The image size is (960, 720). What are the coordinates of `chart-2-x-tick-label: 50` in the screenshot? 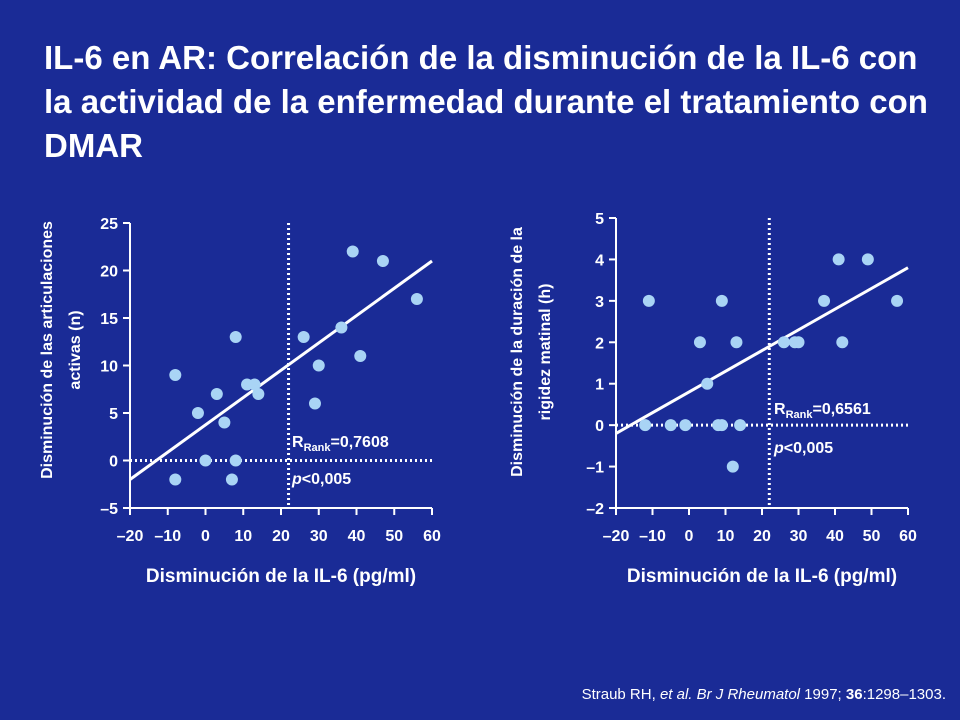 It's located at (872, 536).